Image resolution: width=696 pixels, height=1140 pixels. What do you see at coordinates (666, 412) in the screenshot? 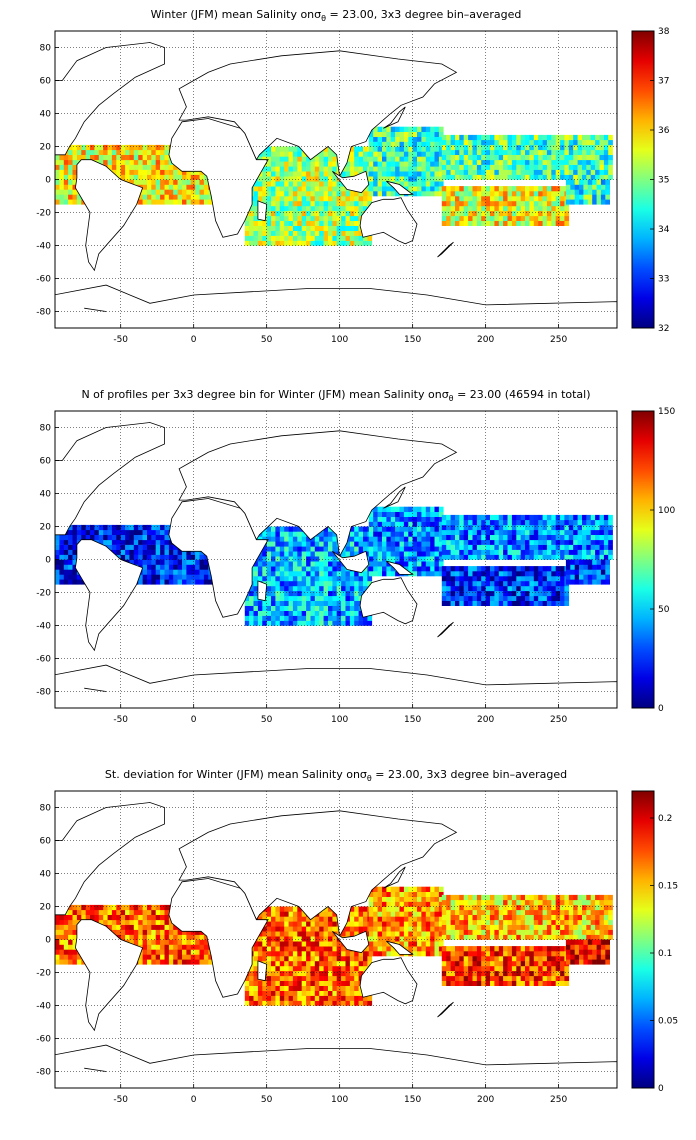
I see `colorbar-tick-label: 150` at bounding box center [666, 412].